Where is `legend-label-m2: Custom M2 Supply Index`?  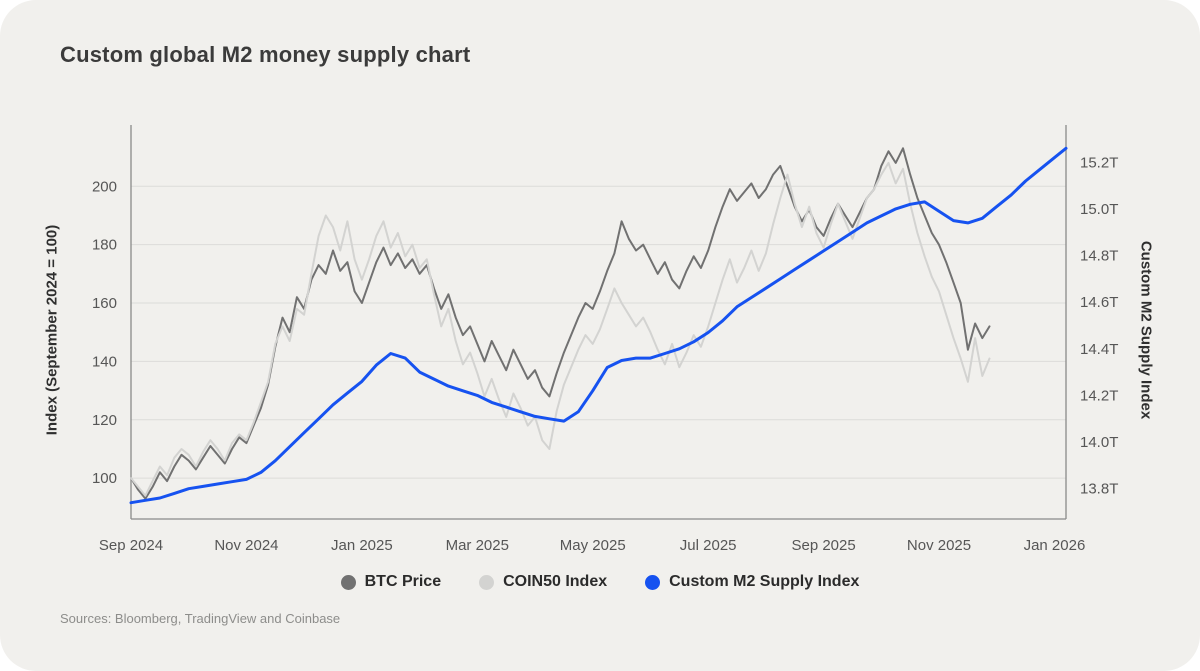
legend-label-m2: Custom M2 Supply Index is located at coordinates (764, 581).